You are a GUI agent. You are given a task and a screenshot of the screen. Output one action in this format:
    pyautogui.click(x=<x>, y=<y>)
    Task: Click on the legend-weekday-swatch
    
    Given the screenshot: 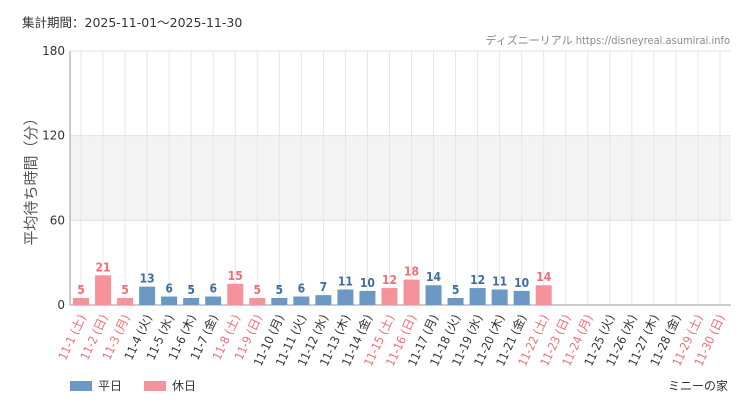 What is the action you would take?
    pyautogui.click(x=81, y=385)
    